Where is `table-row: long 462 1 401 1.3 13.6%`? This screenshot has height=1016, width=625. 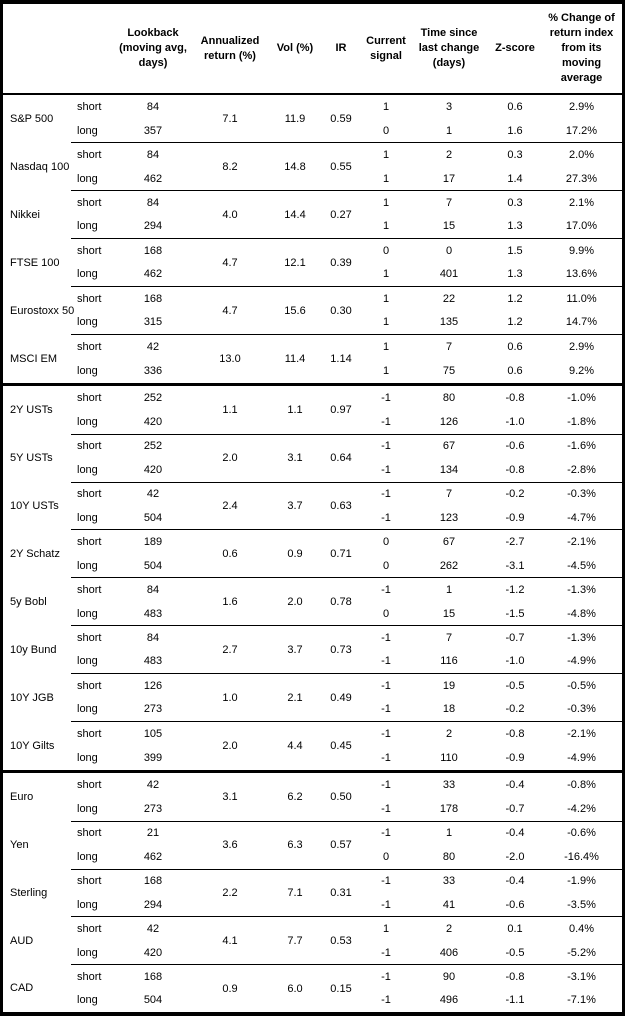 table-row: long 462 1 401 1.3 13.6% is located at coordinates (312, 275).